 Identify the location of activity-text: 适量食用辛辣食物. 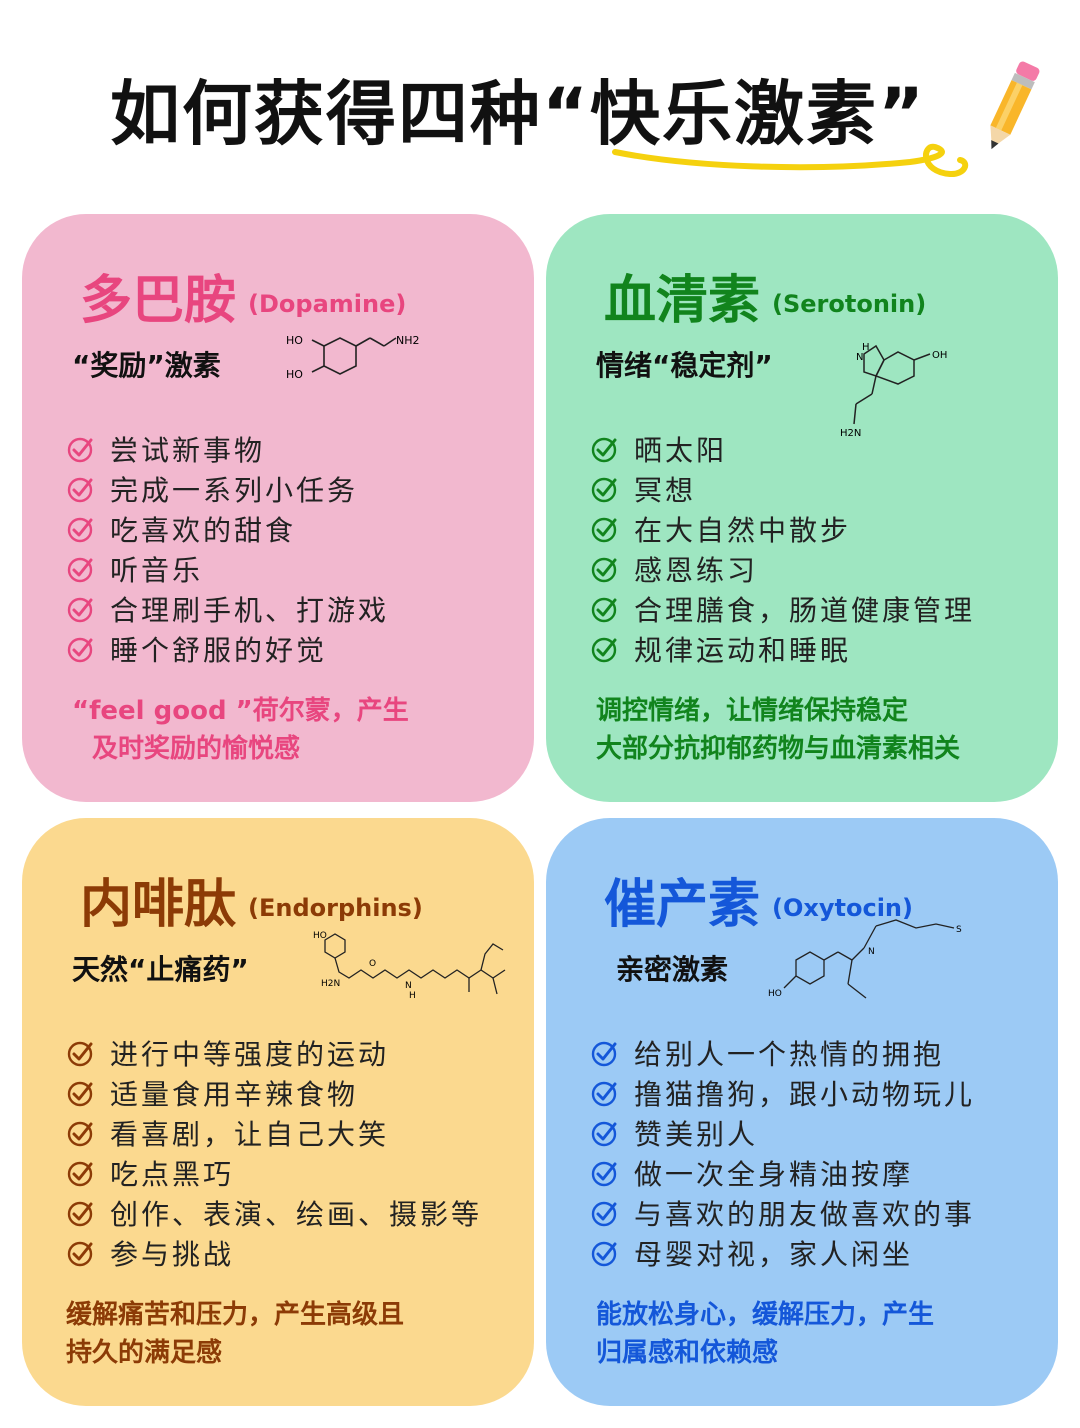
(234, 1094).